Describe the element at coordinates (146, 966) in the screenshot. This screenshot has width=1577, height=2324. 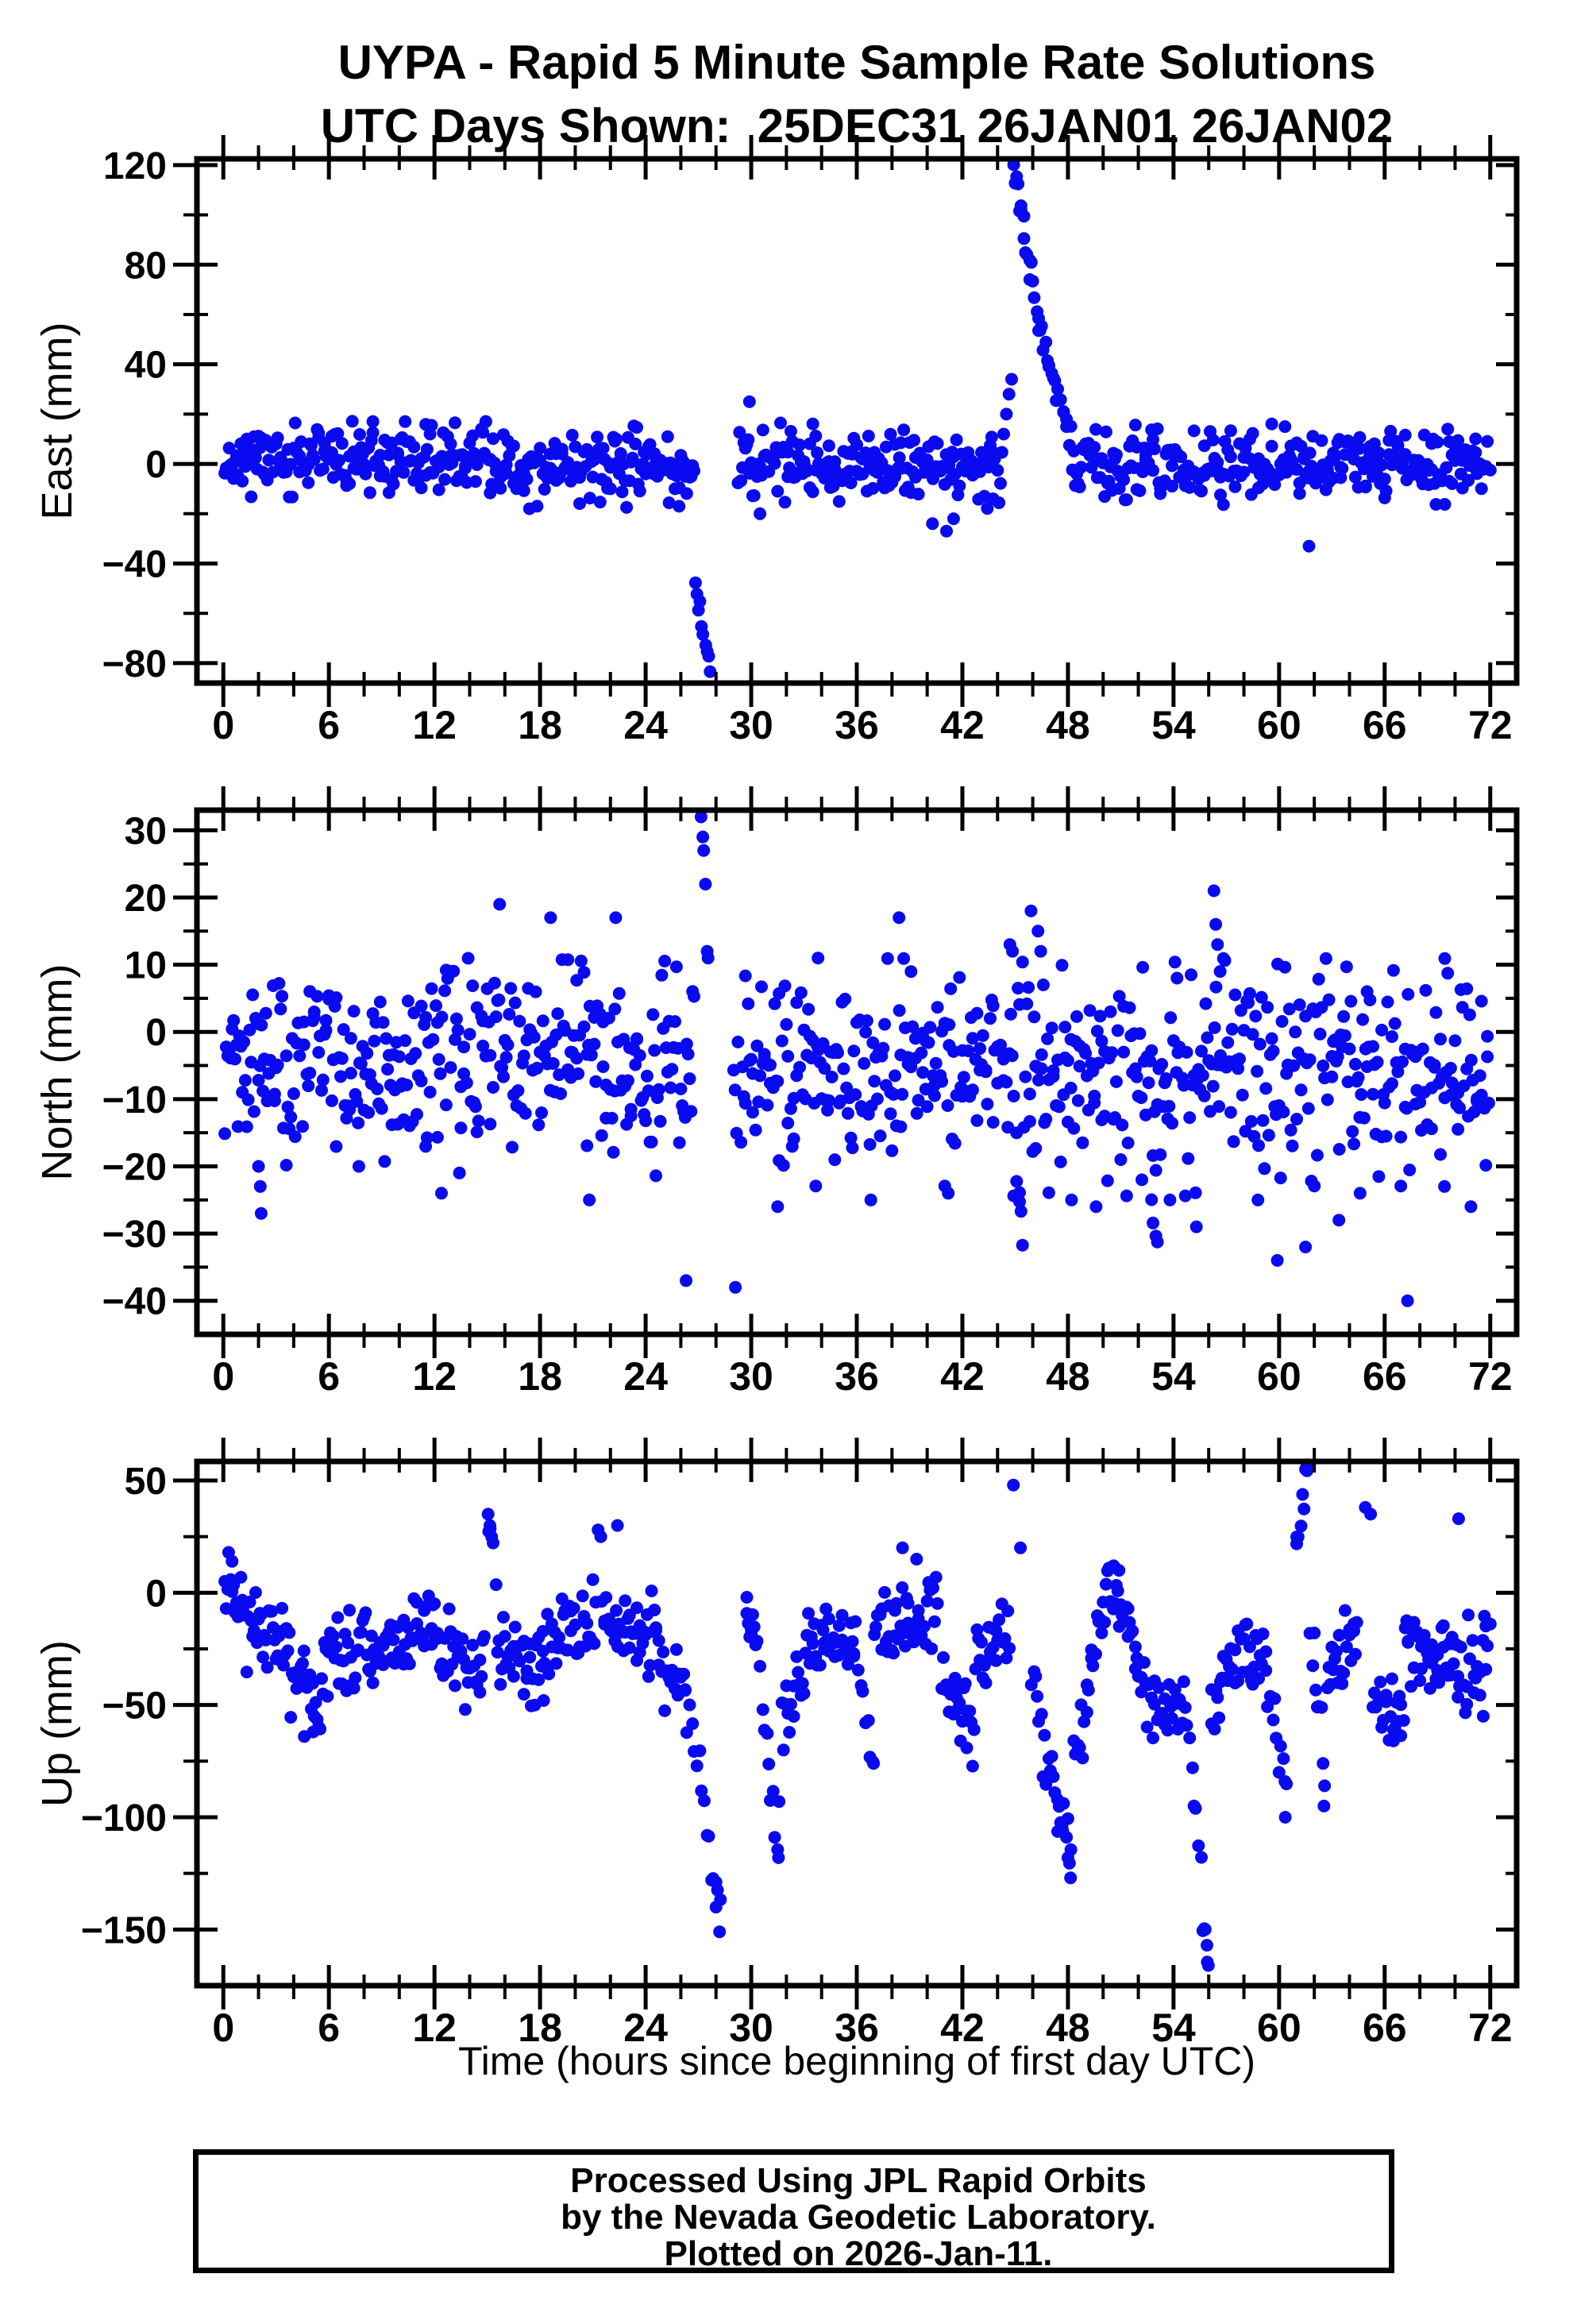
I see `y-tick-label: 10` at that location.